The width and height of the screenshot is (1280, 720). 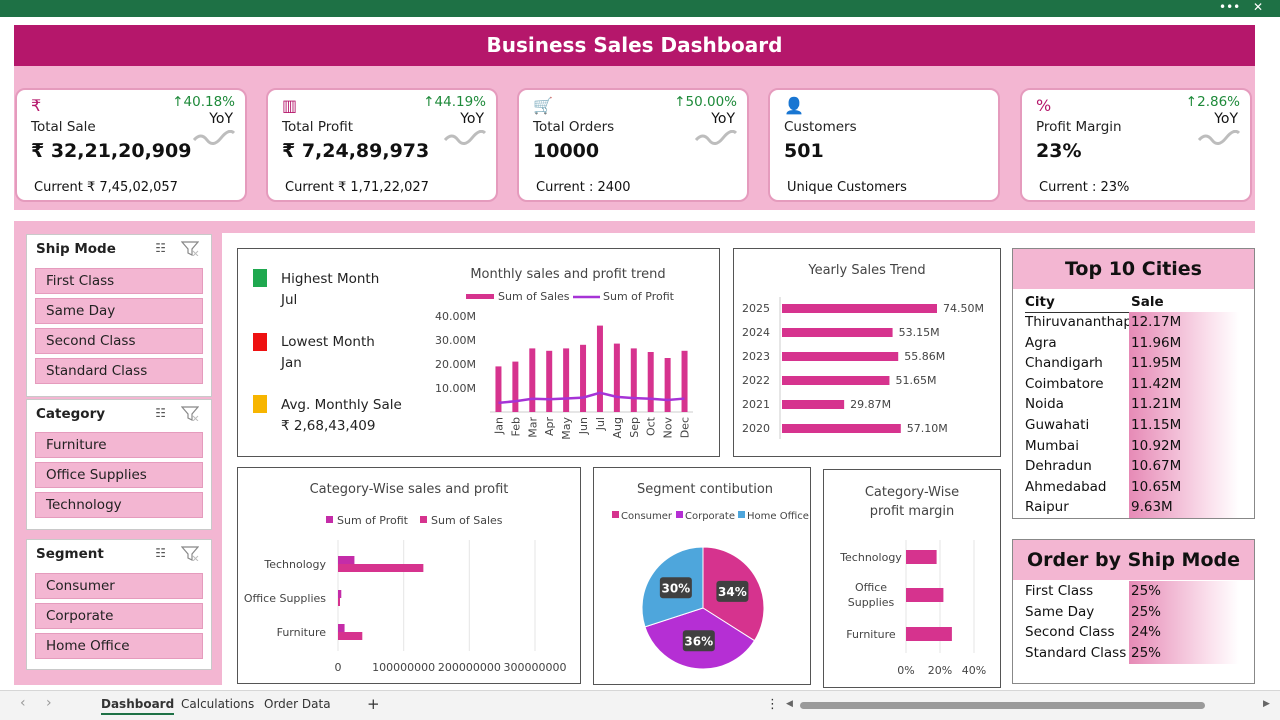 What do you see at coordinates (119, 371) in the screenshot?
I see `slicer-item: Standard Class` at bounding box center [119, 371].